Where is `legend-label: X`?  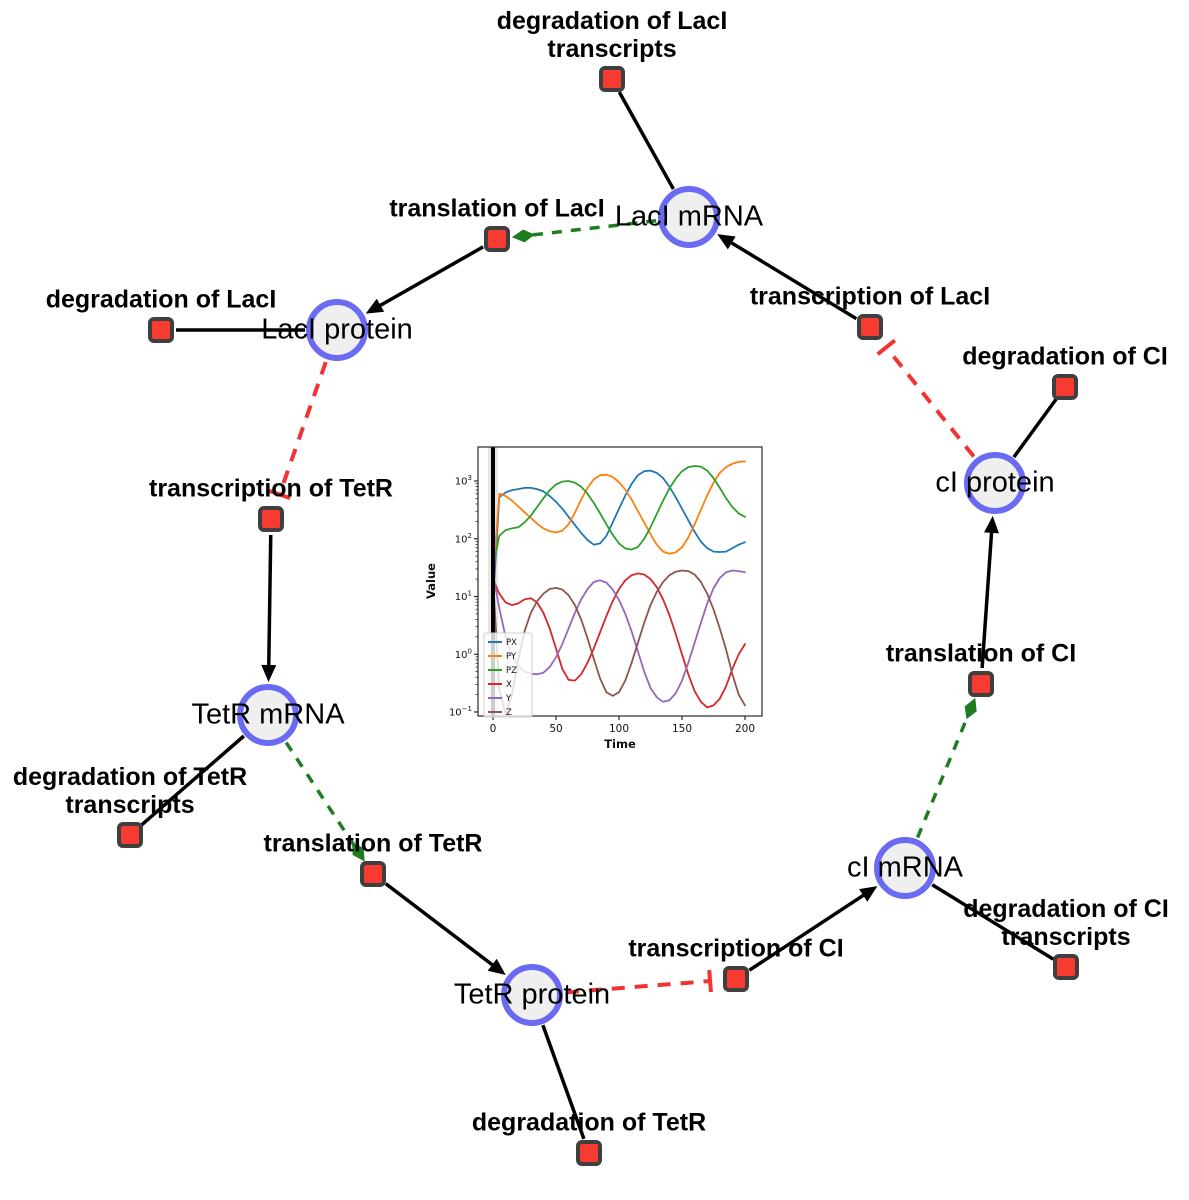 legend-label: X is located at coordinates (509, 685).